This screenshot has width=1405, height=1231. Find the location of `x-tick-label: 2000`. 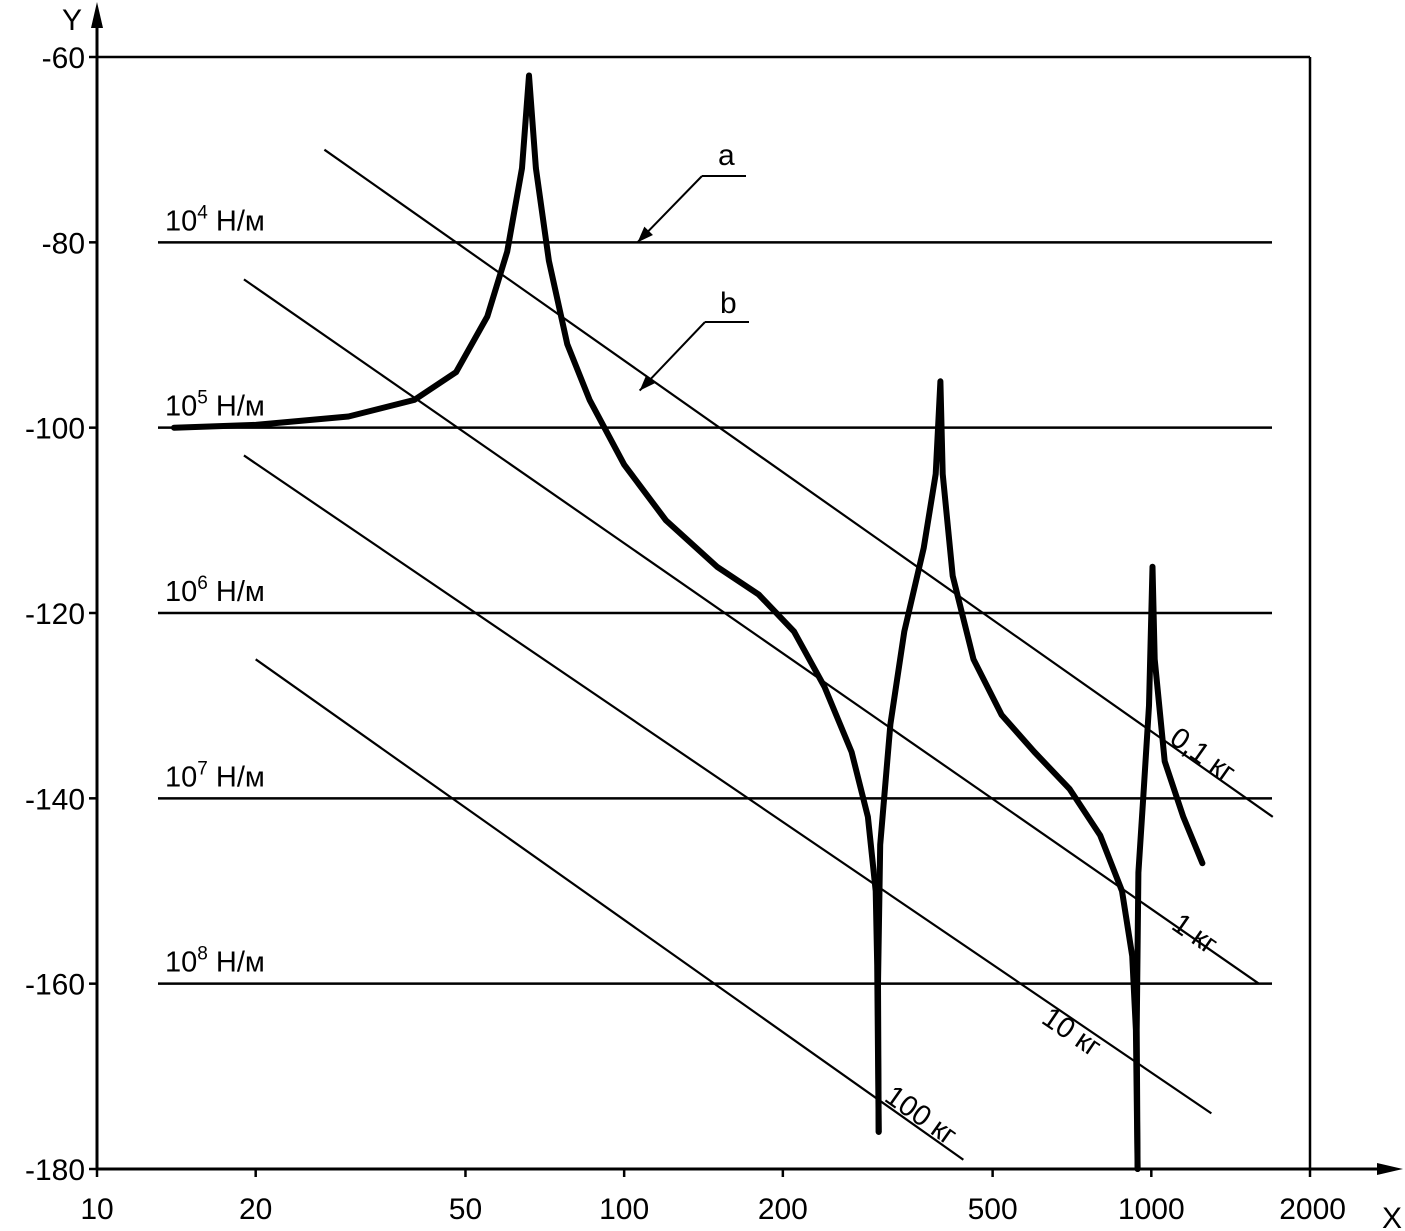

x-tick-label: 2000 is located at coordinates (1312, 1209).